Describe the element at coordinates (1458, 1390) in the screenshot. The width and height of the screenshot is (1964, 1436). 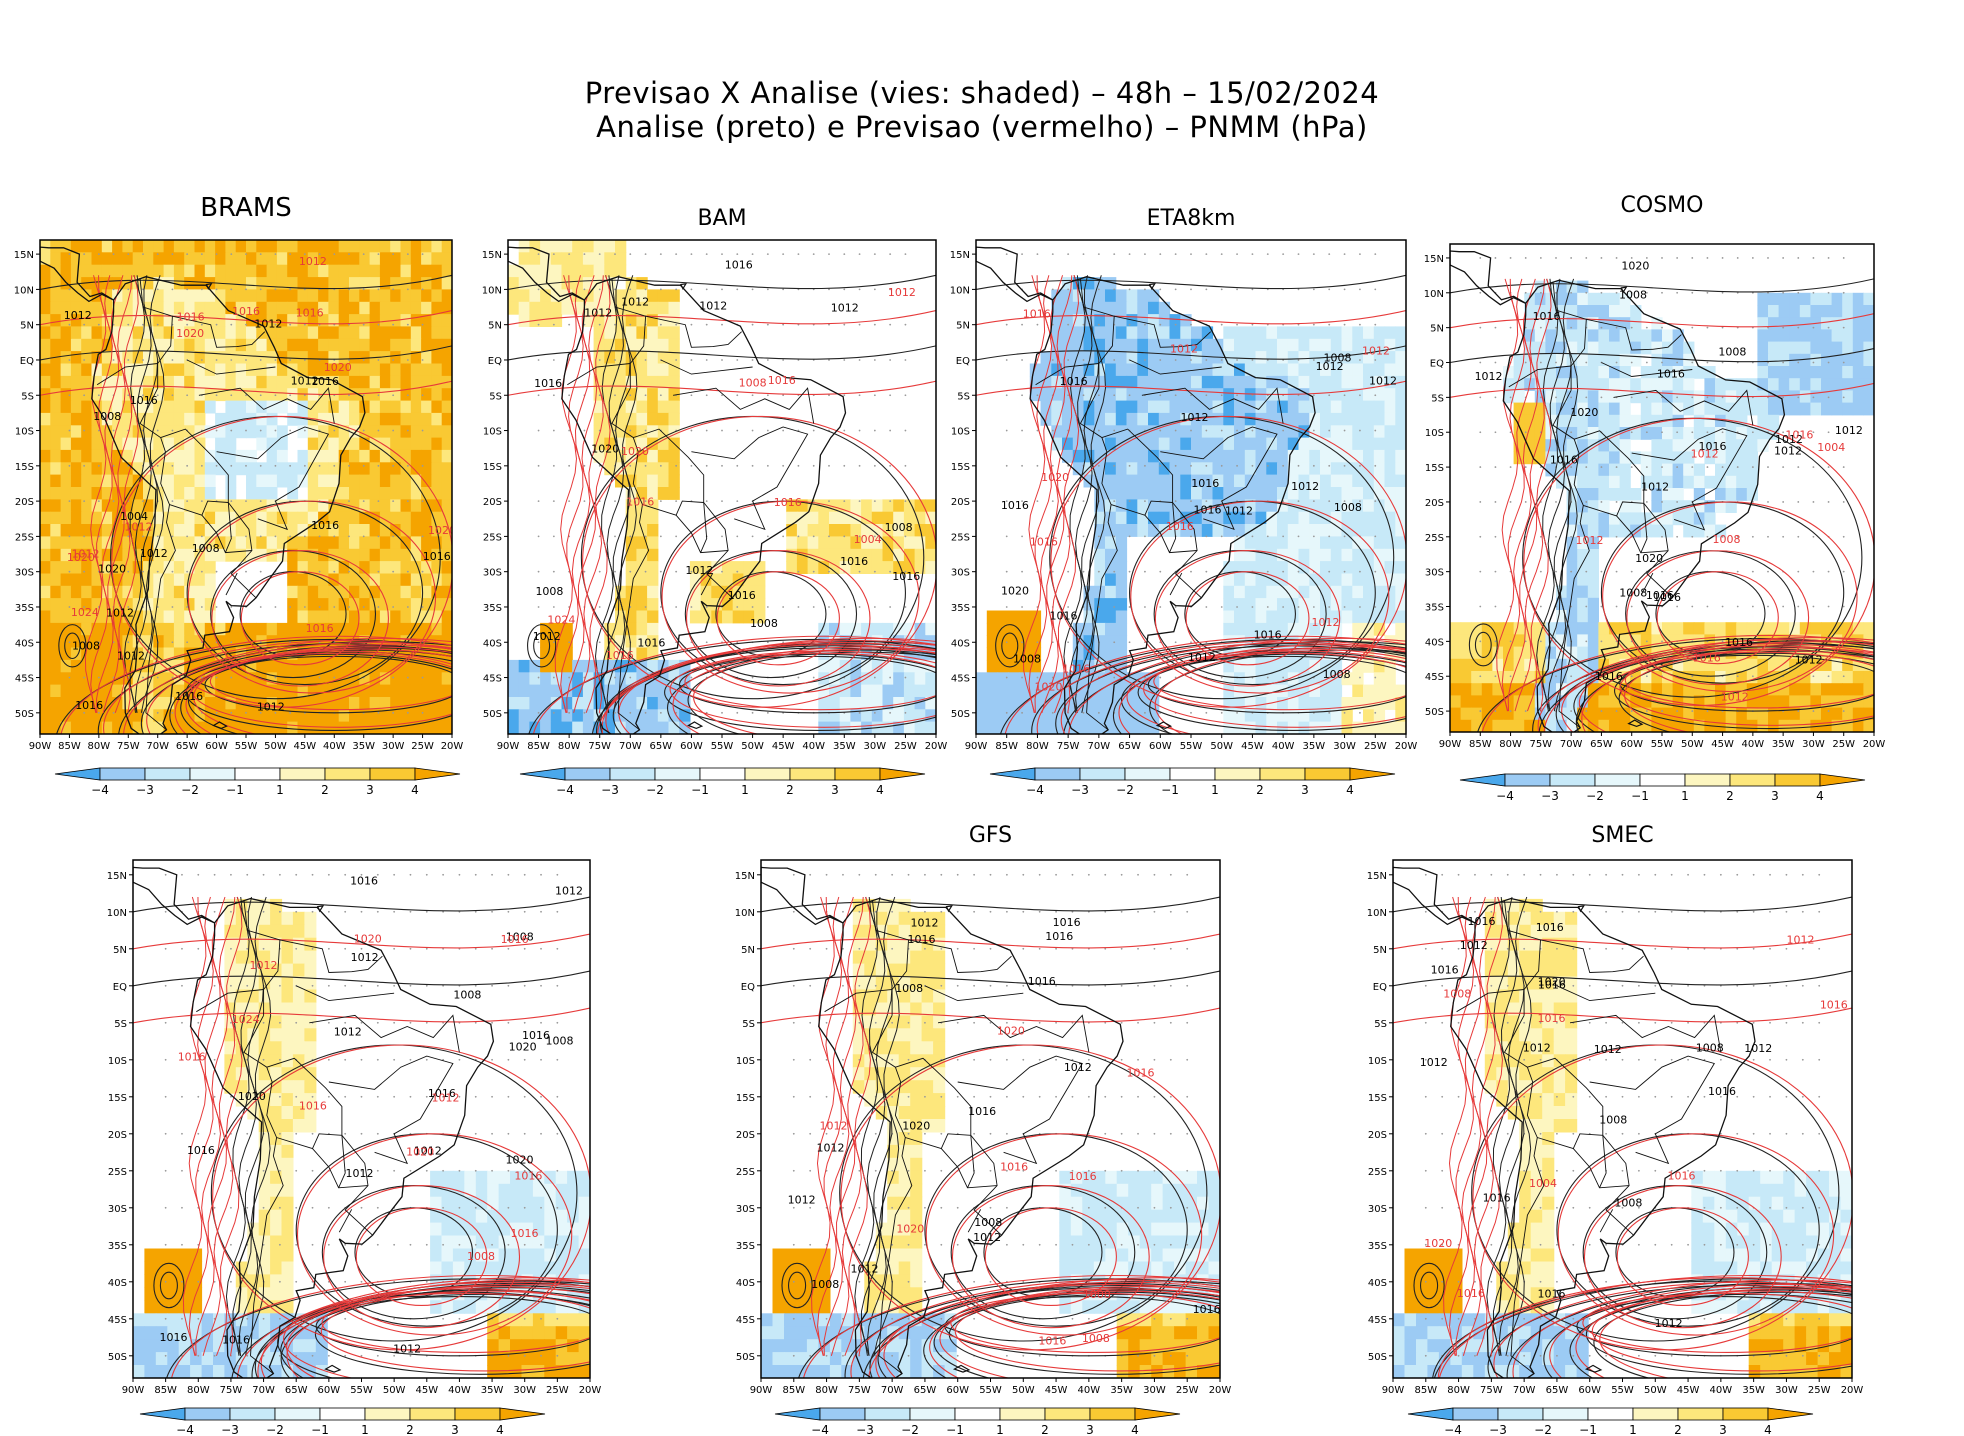
I see `lon-tick-label: 80W` at that location.